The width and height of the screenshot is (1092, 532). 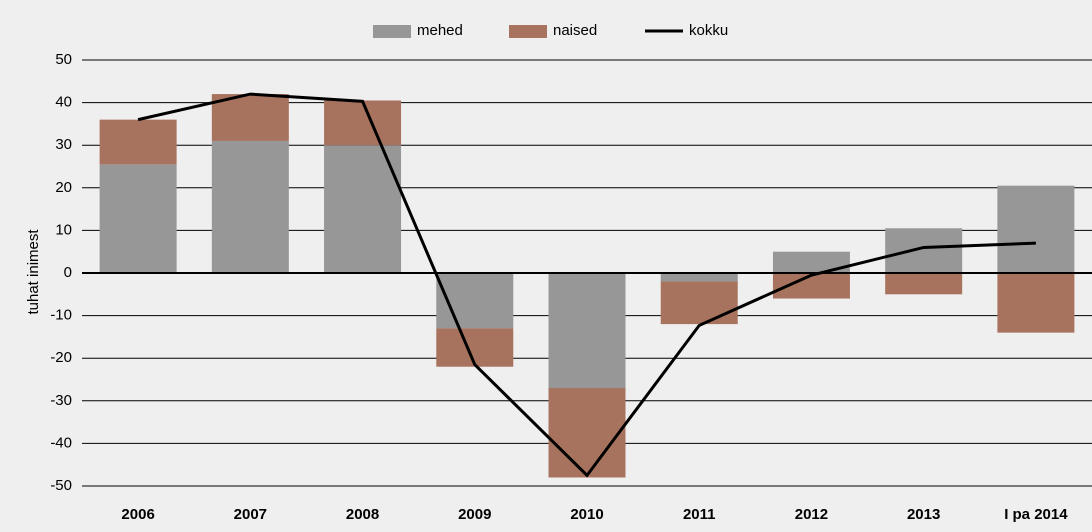 I want to click on x-tick-label: 2010, so click(x=586, y=514).